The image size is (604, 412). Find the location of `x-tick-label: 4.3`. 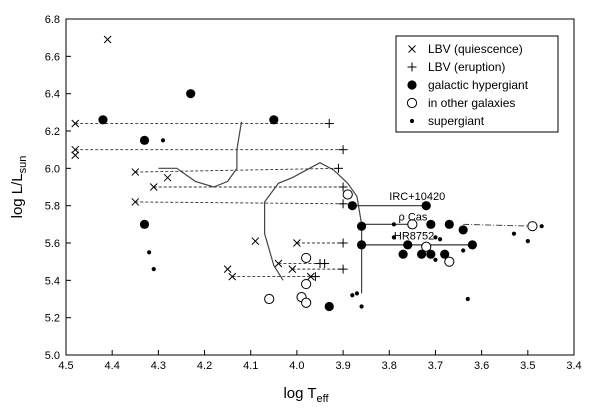

x-tick-label: 4.3 is located at coordinates (158, 366).